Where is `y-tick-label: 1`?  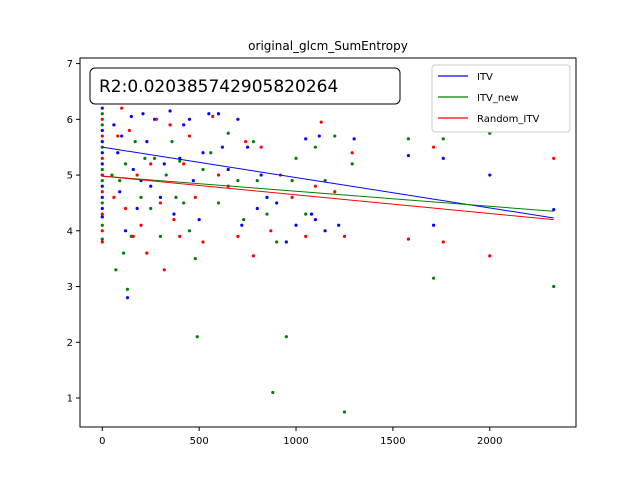
y-tick-label: 1 is located at coordinates (70, 399).